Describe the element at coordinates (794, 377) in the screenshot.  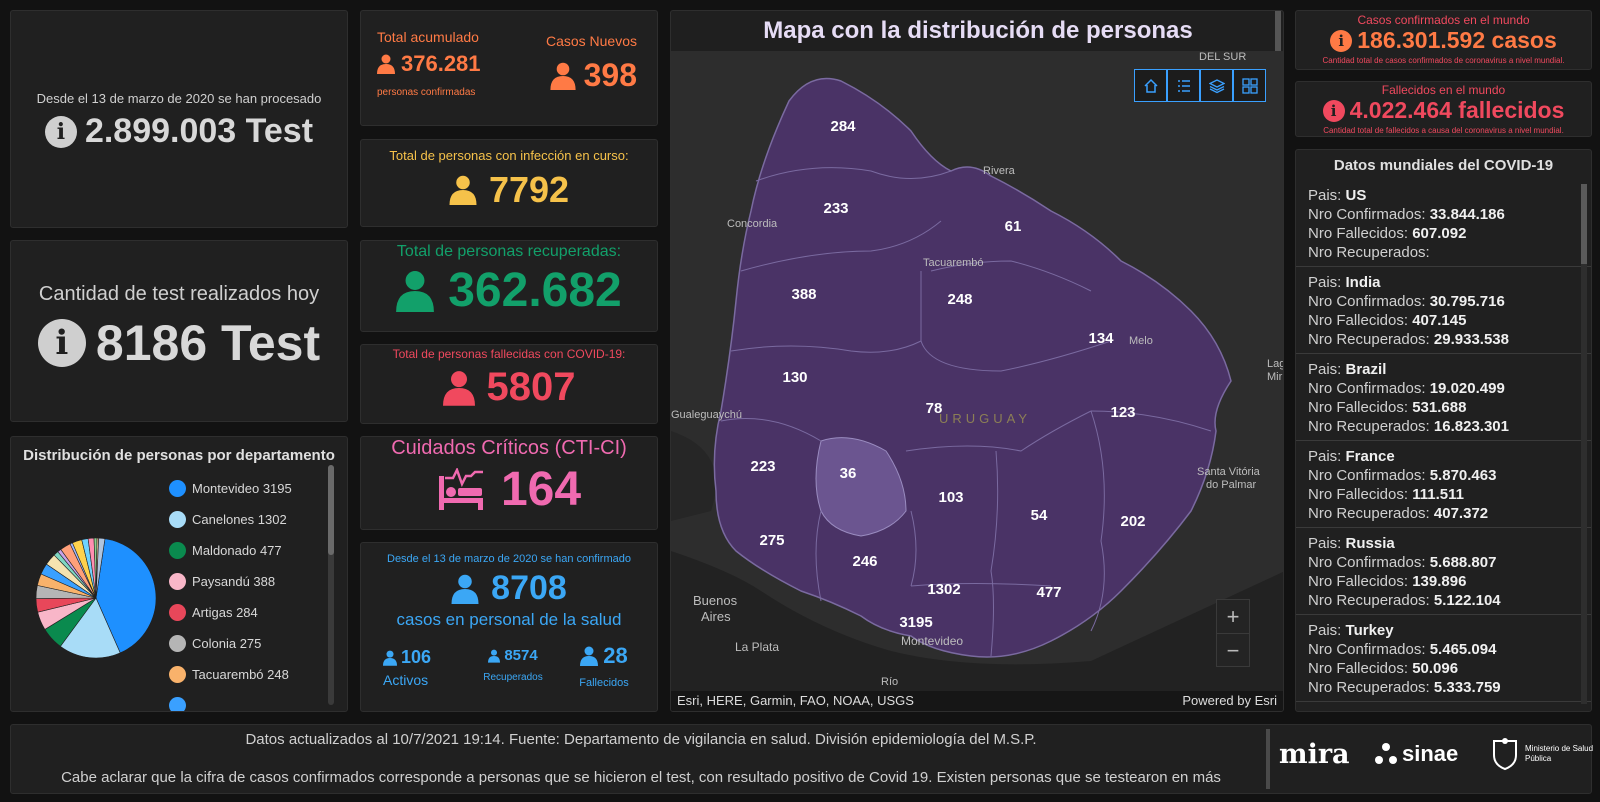
I see `dept-label-río-negro: 130` at that location.